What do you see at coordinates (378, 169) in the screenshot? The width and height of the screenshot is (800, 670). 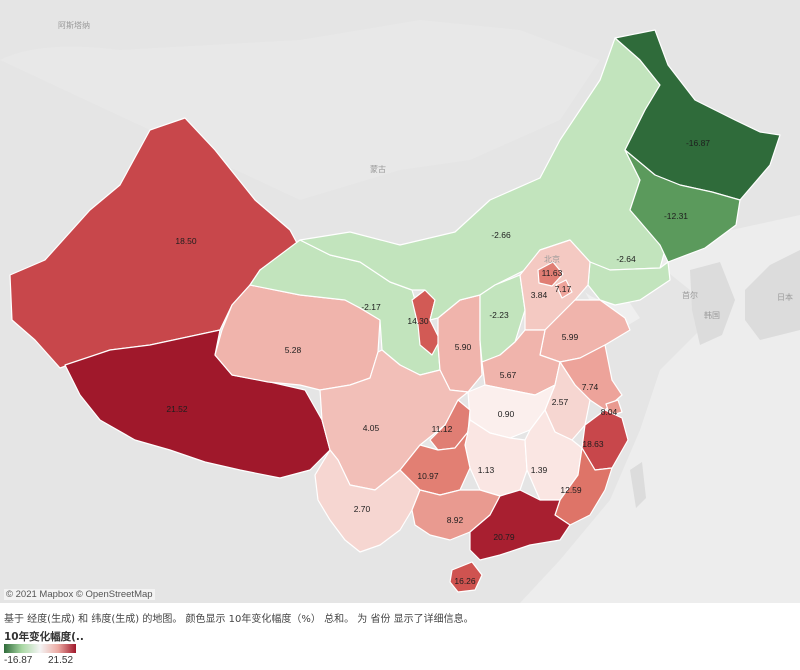 I see `basemap-label-mongolia: 蒙古` at bounding box center [378, 169].